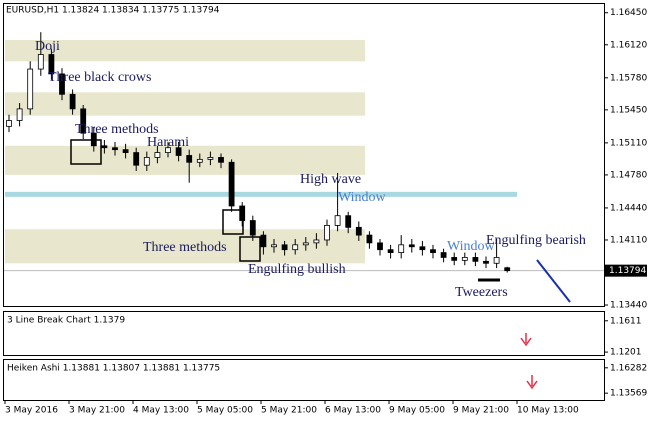 This screenshot has height=422, width=649. What do you see at coordinates (330, 179) in the screenshot?
I see `annotation: High wave` at bounding box center [330, 179].